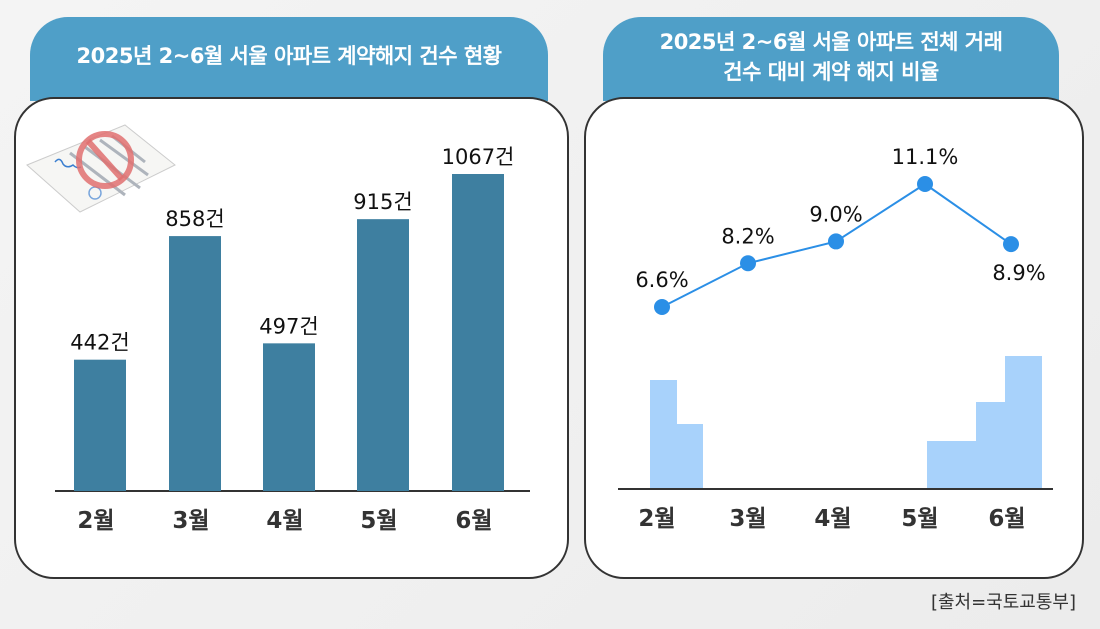 The image size is (1100, 629). I want to click on line-x-tick-label: 3월, so click(747, 519).